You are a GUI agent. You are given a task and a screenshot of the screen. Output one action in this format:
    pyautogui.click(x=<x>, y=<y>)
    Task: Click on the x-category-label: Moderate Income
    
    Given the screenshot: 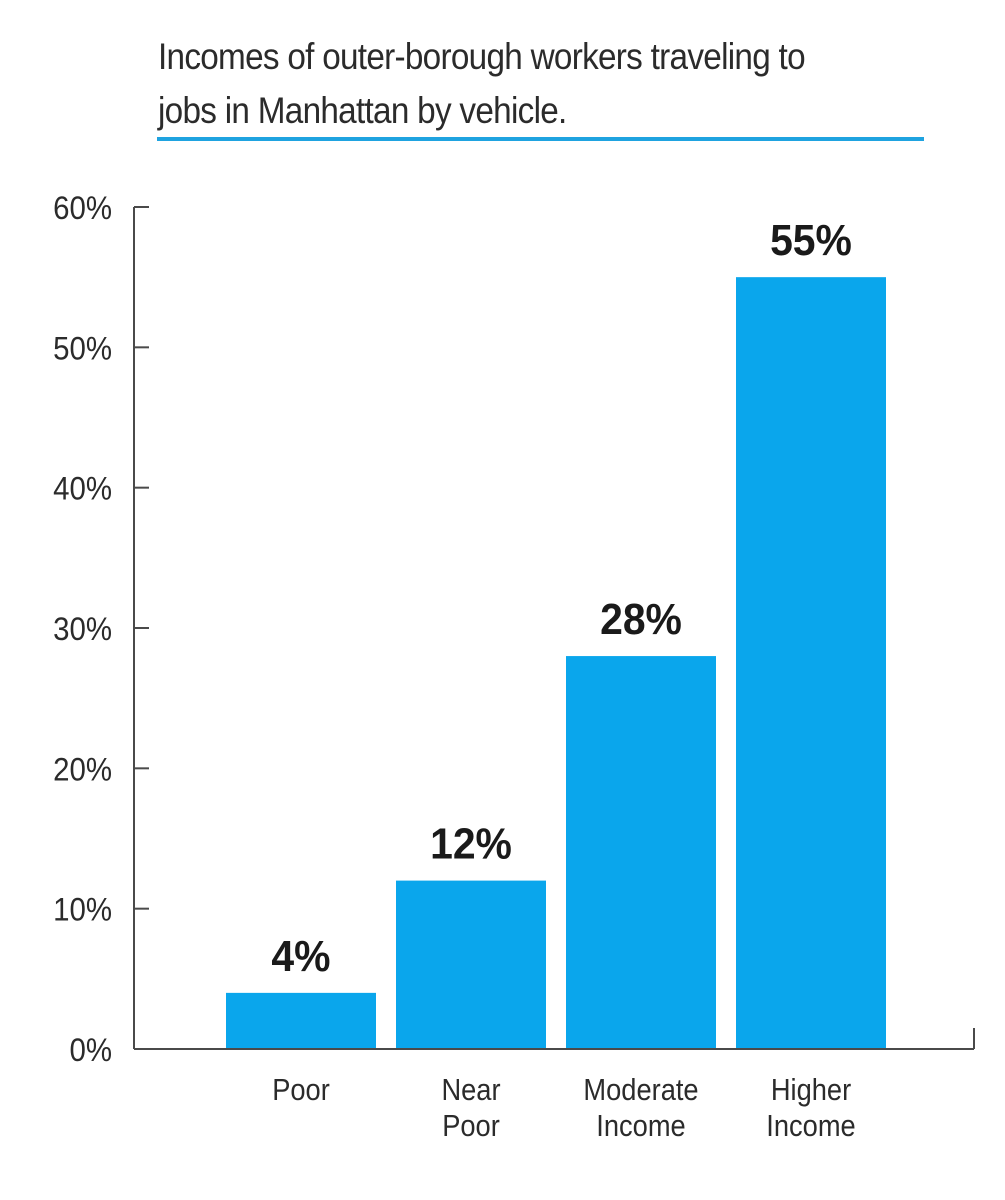 What is the action you would take?
    pyautogui.click(x=640, y=1108)
    